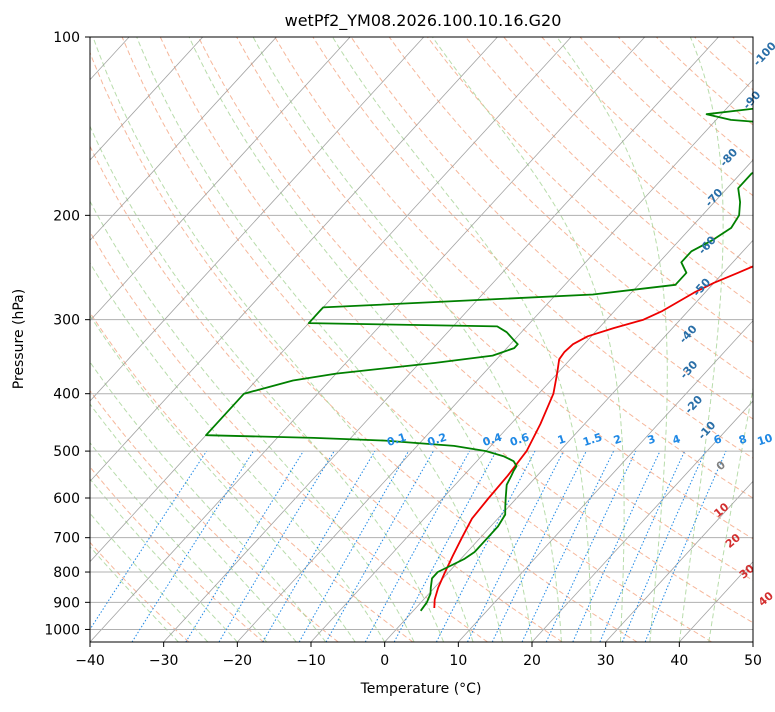 Image resolution: width=775 pixels, height=712 pixels. What do you see at coordinates (532, 661) in the screenshot?
I see `x-tick-label: 20` at bounding box center [532, 661].